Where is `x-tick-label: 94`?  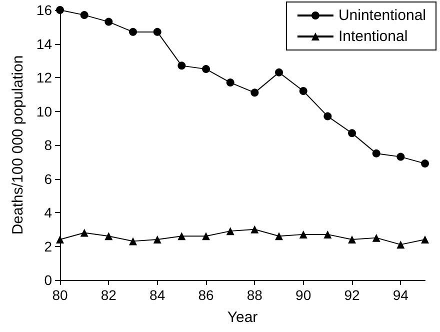 x-tick-label: 94 is located at coordinates (400, 295).